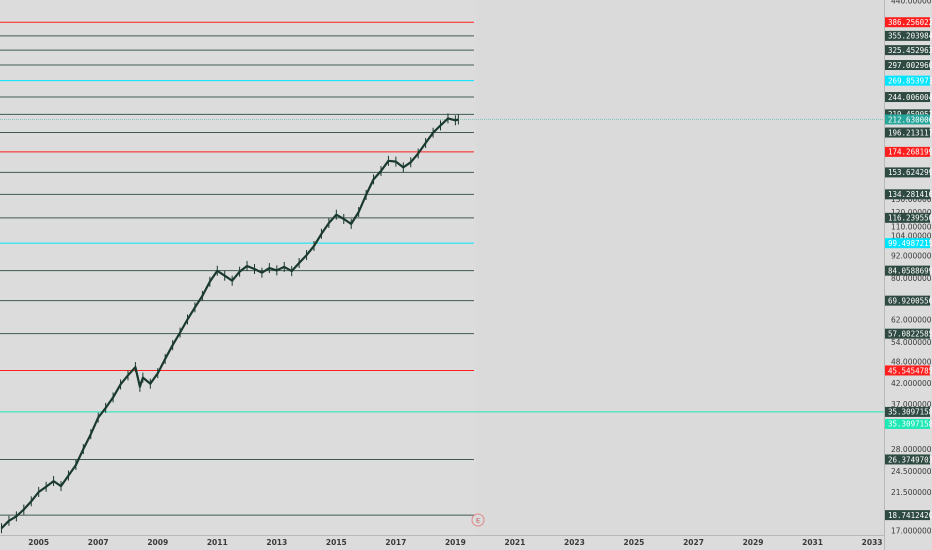  I want to click on level-label: 269.85397371, so click(910, 80).